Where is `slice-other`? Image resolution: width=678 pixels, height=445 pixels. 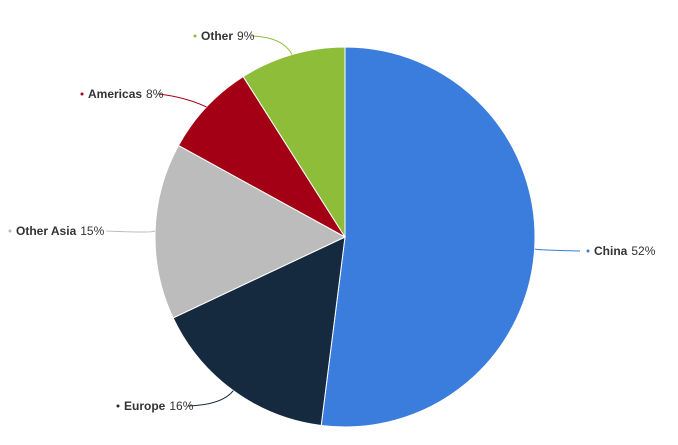 slice-other is located at coordinates (294, 142).